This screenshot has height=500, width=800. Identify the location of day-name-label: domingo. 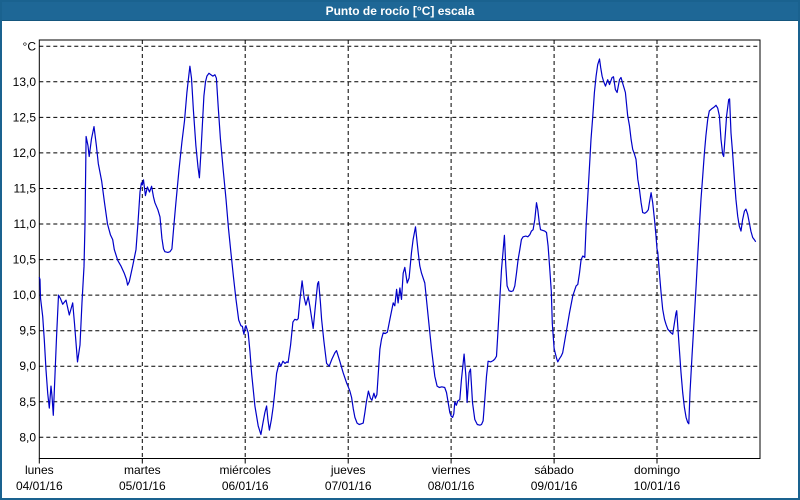
(657, 470).